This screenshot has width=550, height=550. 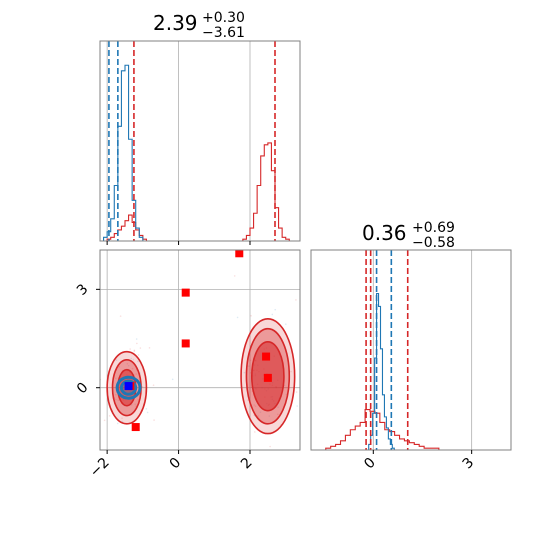 What do you see at coordinates (469, 464) in the screenshot?
I see `param2-x-tick-label-1: 3` at bounding box center [469, 464].